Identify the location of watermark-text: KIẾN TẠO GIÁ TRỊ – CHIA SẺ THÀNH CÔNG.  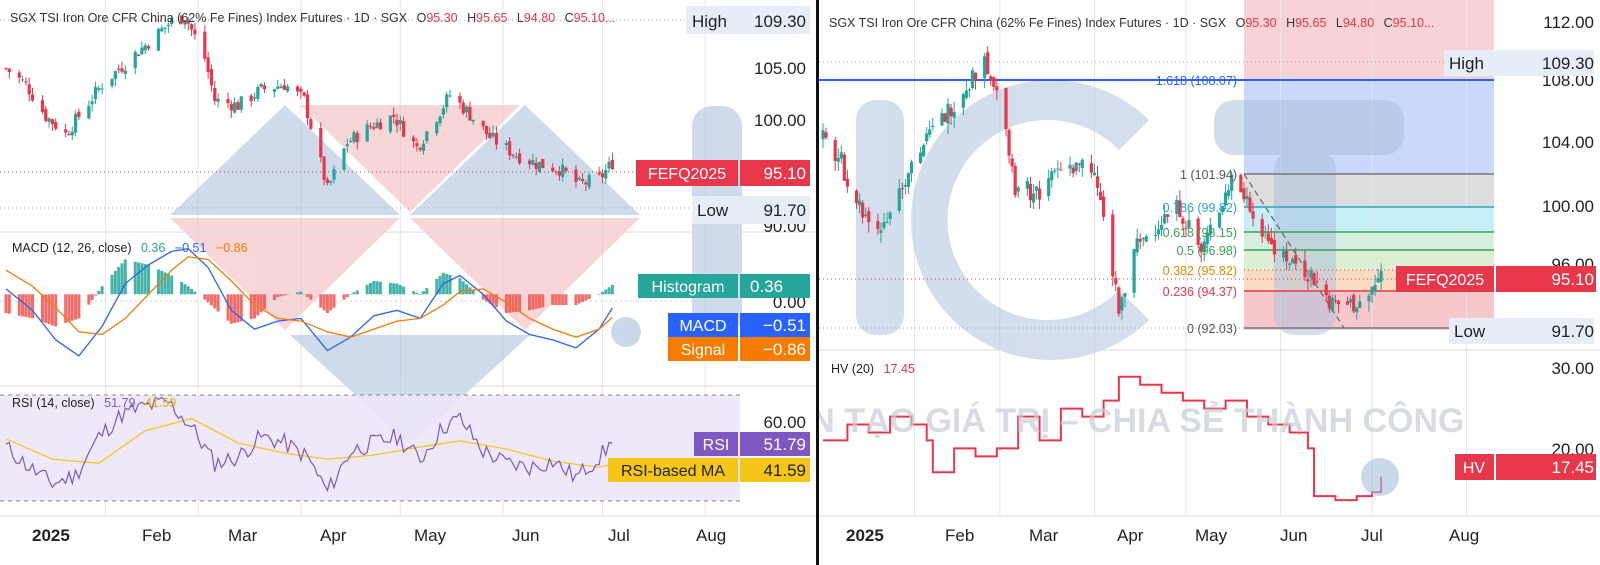
(1141, 420).